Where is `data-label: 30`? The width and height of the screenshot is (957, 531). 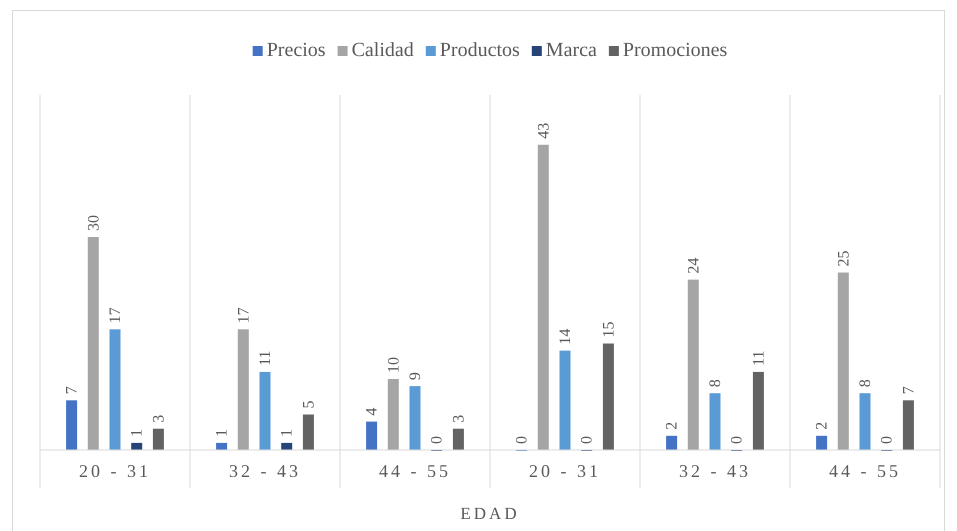 data-label: 30 is located at coordinates (93, 223).